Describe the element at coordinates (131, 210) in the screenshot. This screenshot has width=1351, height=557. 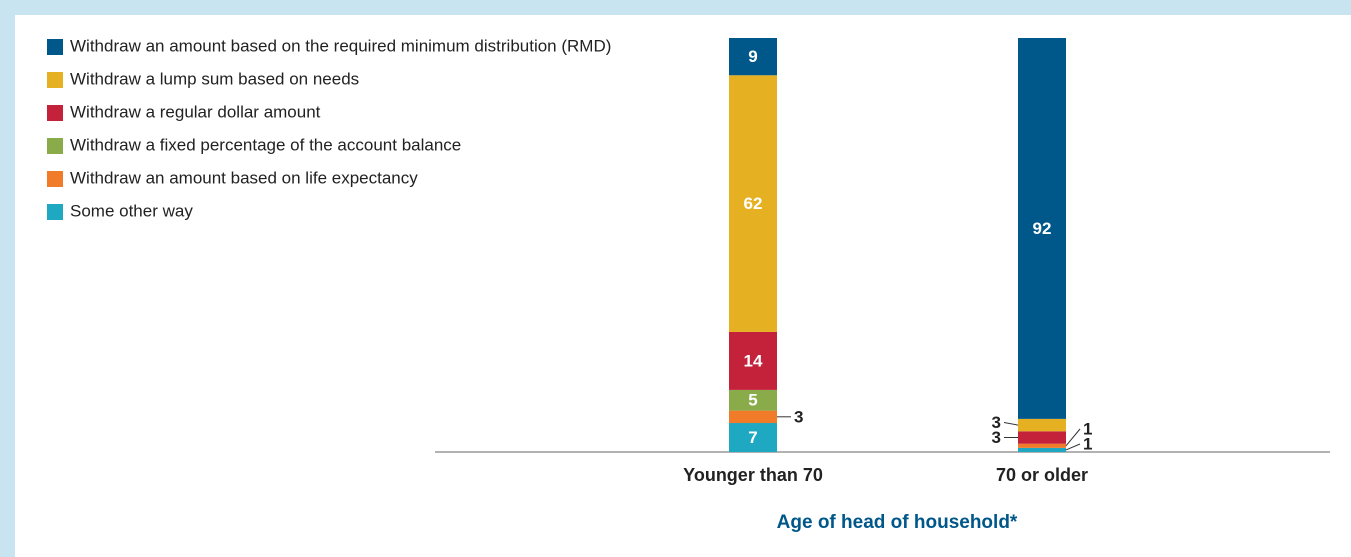
I see `legend-label: Some other way` at that location.